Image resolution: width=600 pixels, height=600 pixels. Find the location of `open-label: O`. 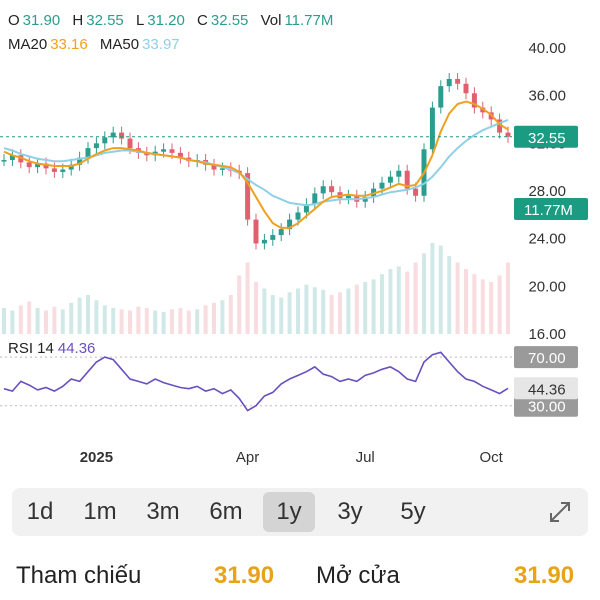

open-label: O is located at coordinates (14, 20).